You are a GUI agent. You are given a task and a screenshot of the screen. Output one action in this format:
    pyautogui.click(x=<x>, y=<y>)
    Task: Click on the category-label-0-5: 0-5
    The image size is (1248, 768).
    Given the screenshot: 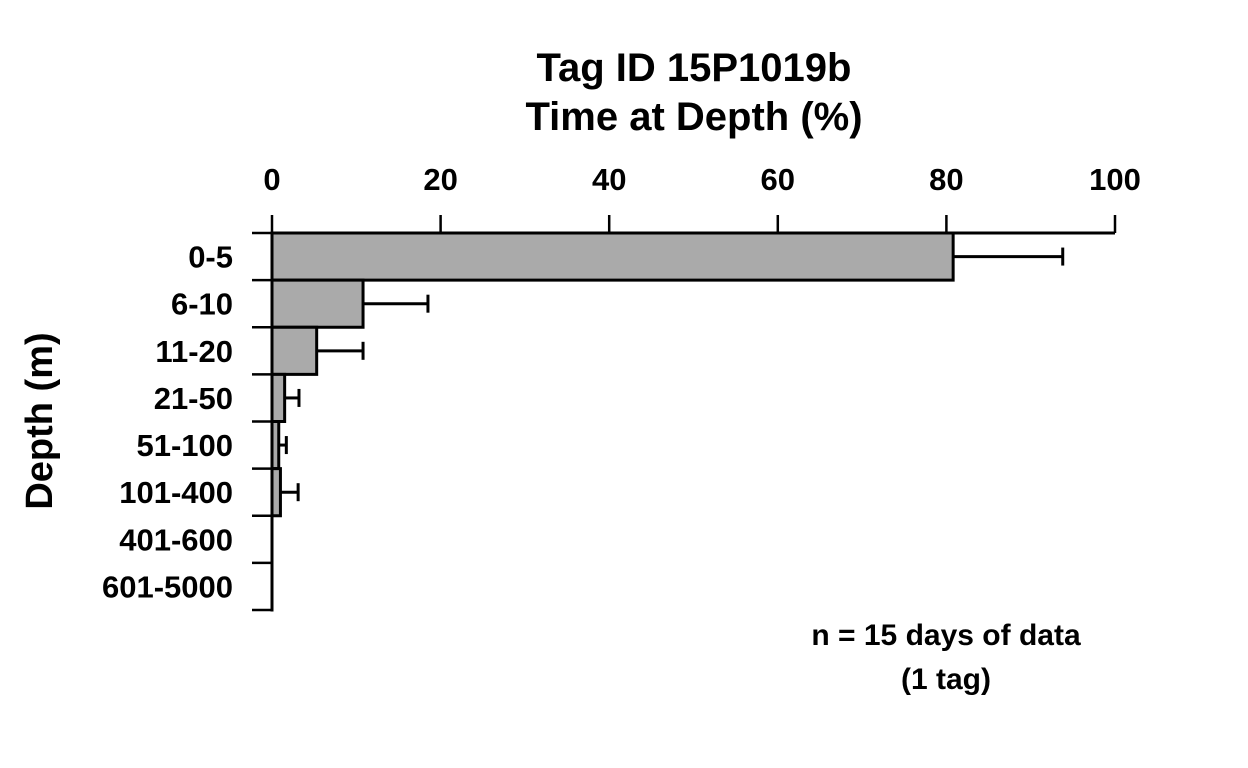 What is the action you would take?
    pyautogui.click(x=210, y=257)
    